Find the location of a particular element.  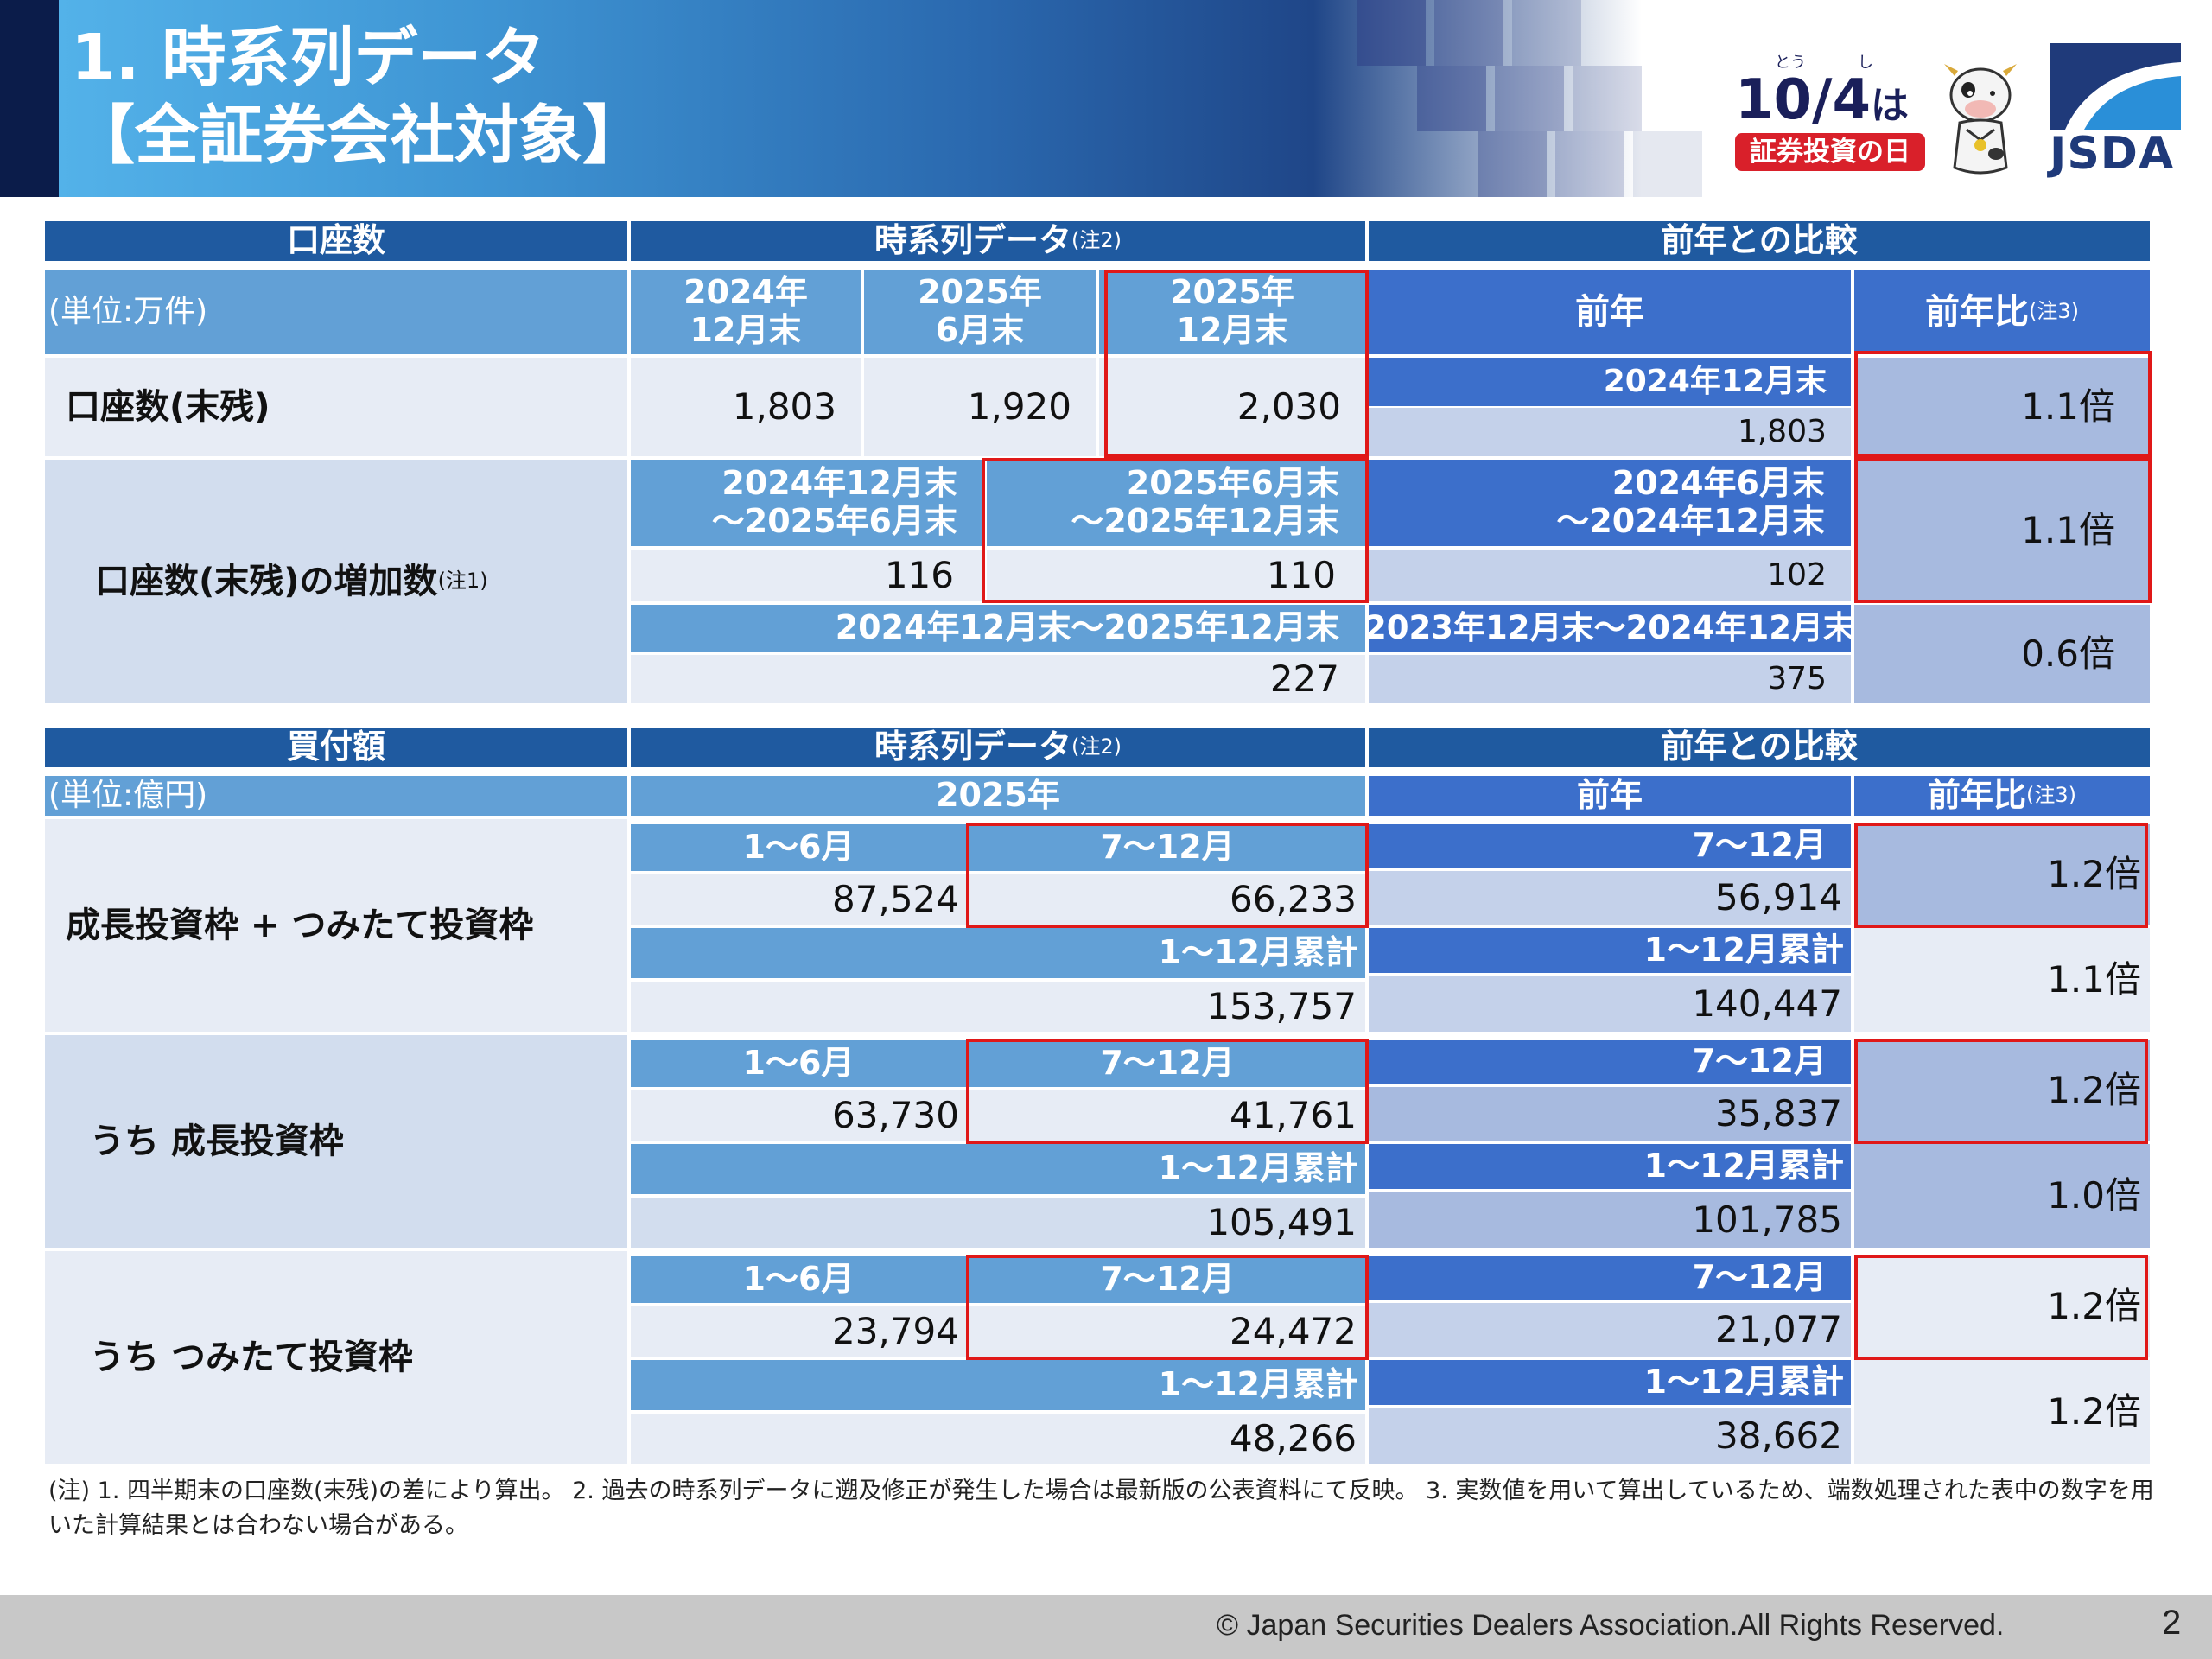

col-2024-12-line1: 2024年 is located at coordinates (745, 292).